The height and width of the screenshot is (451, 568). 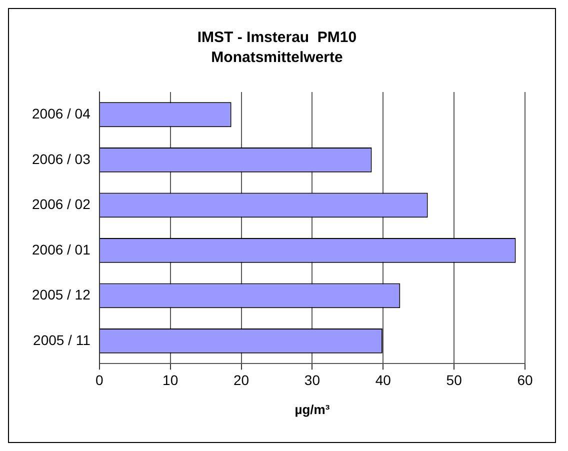 I want to click on x-tick-label: 40, so click(x=383, y=380).